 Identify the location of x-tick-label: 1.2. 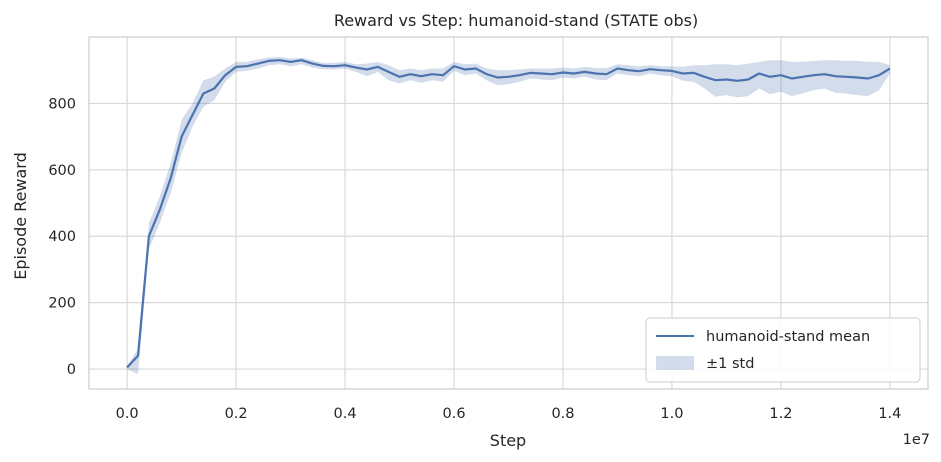
(780, 414).